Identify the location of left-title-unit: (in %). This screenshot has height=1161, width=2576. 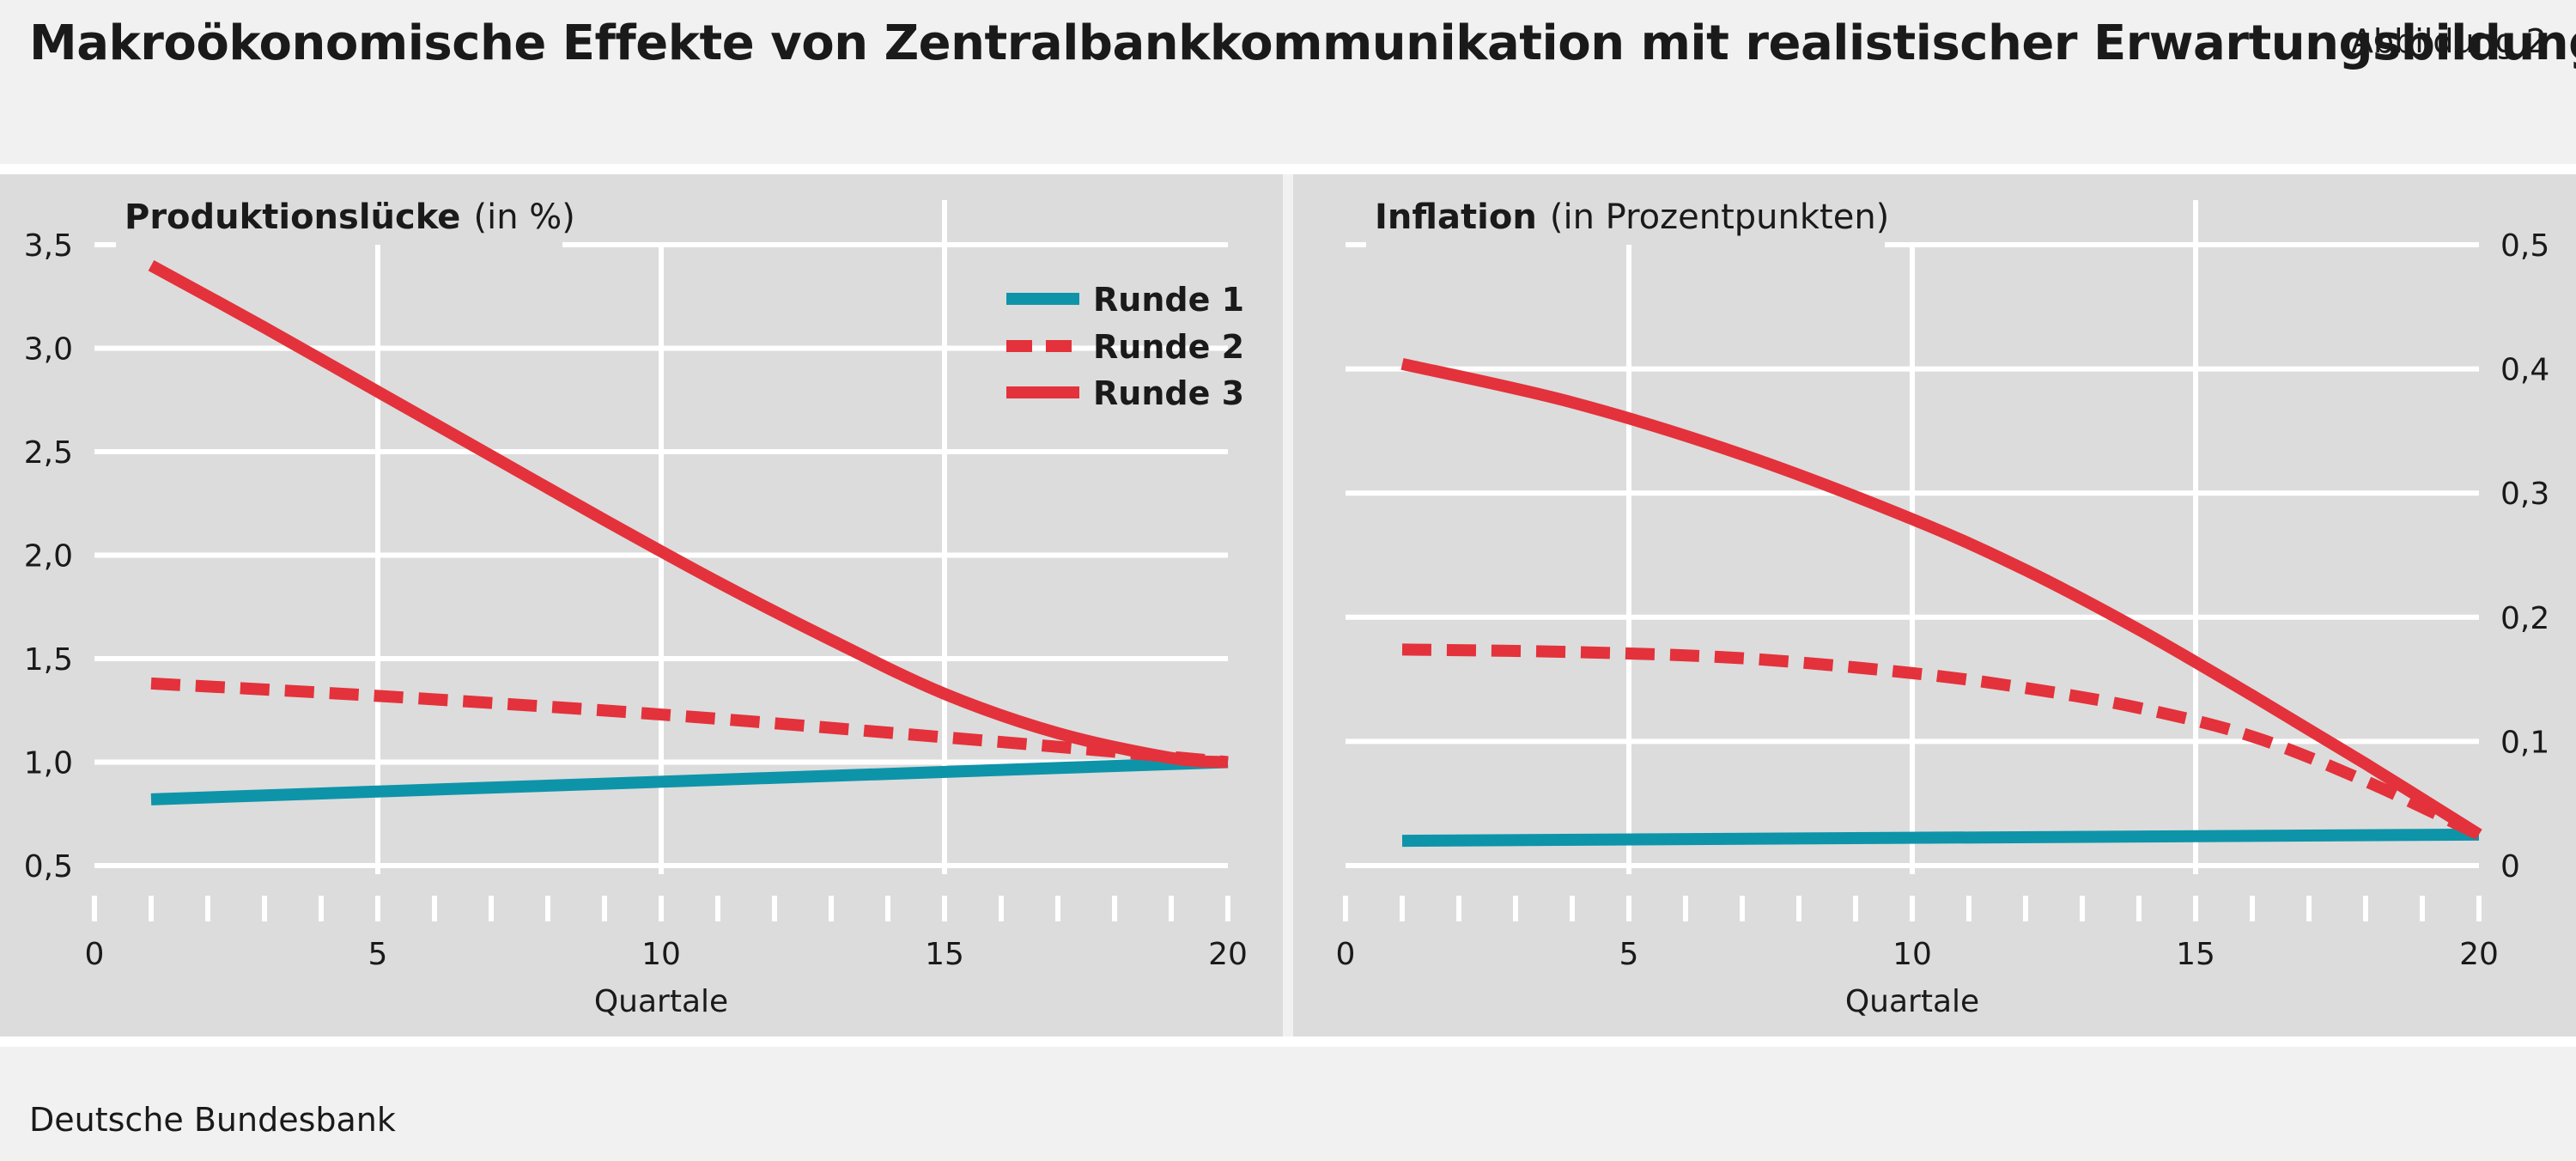
(523, 217).